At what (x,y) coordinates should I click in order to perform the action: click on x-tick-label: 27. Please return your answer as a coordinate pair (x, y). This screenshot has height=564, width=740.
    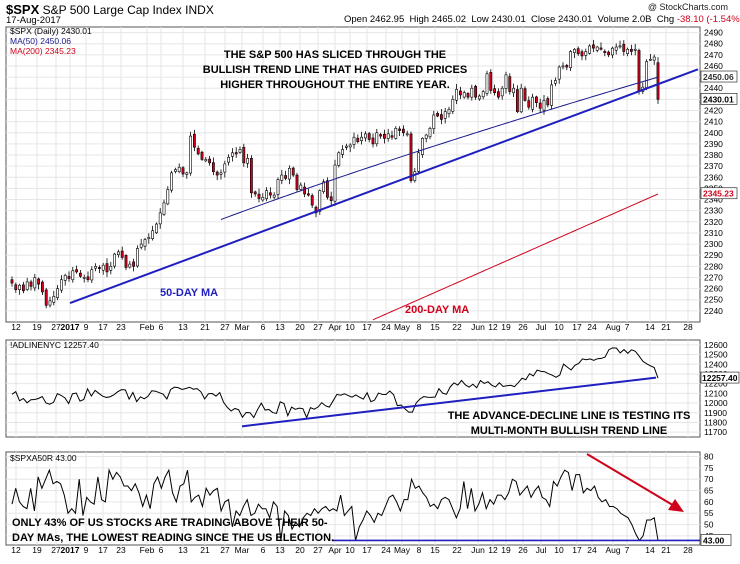
    Looking at the image, I should click on (318, 327).